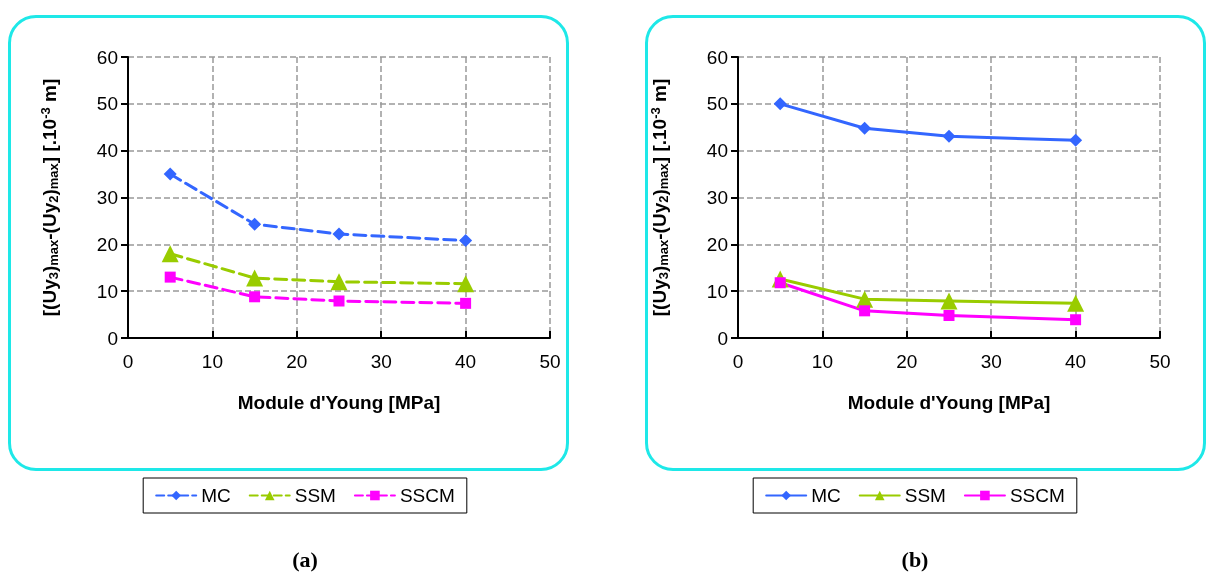  I want to click on text: (a), so click(305, 559).